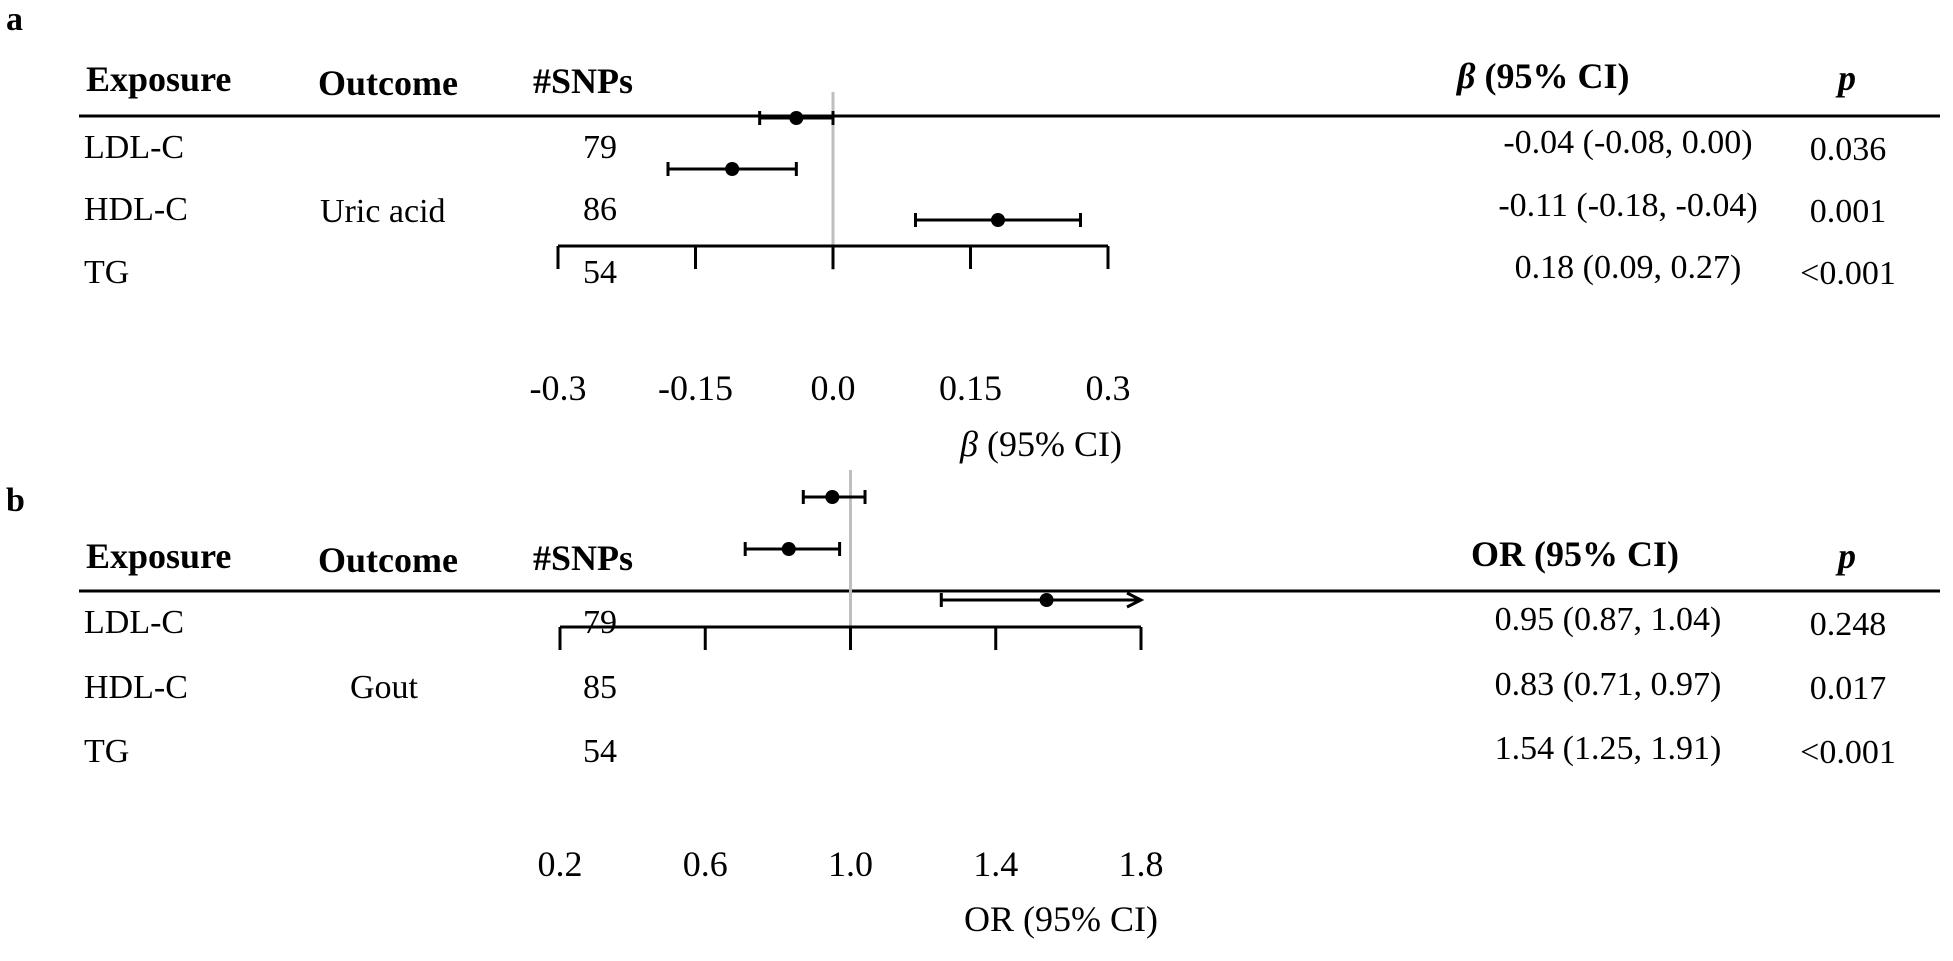 The width and height of the screenshot is (1953, 961). I want to click on tick-label: 0.15, so click(970, 388).